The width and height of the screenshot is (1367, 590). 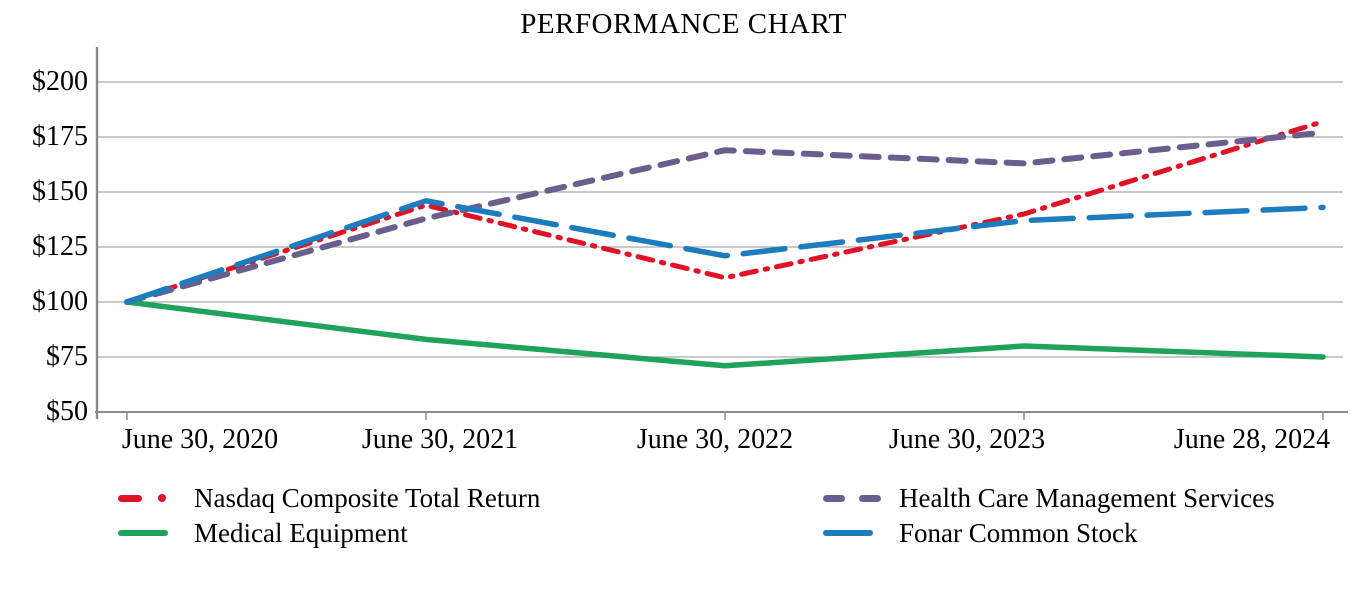 What do you see at coordinates (1087, 498) in the screenshot?
I see `legend-label: Health Care Management Services` at bounding box center [1087, 498].